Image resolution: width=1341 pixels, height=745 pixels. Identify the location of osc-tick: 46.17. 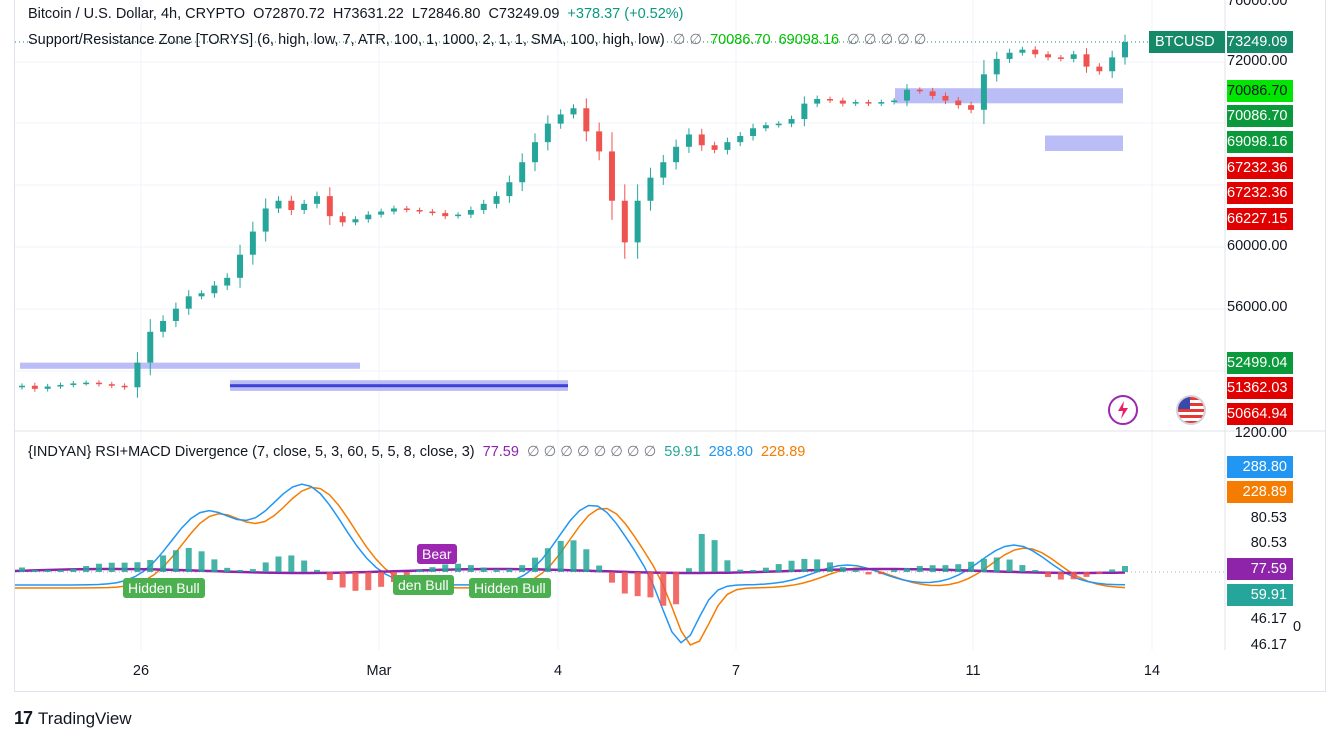
(1268, 645).